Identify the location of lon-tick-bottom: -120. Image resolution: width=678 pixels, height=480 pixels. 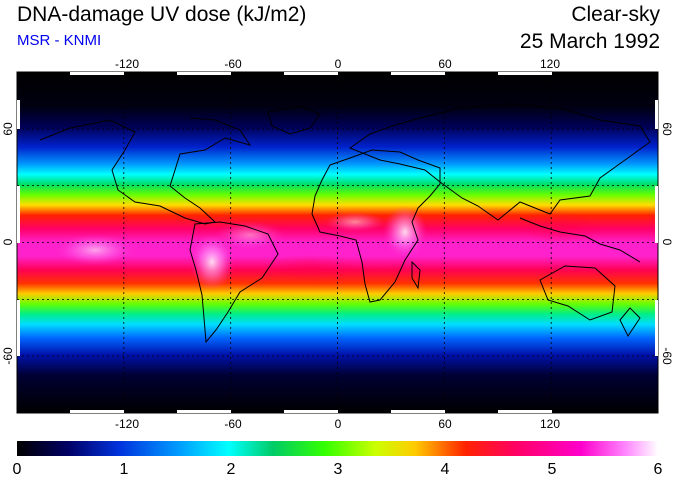
(127, 424).